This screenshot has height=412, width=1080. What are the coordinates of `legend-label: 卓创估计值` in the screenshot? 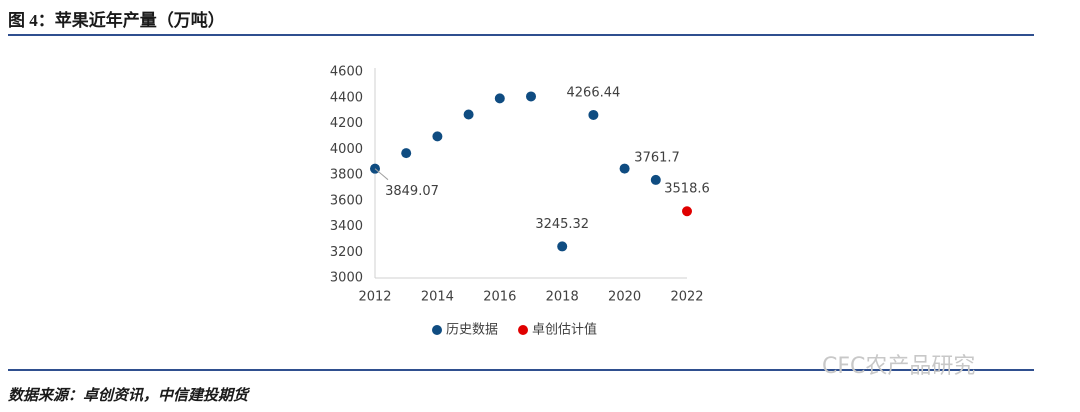 It's located at (564, 330).